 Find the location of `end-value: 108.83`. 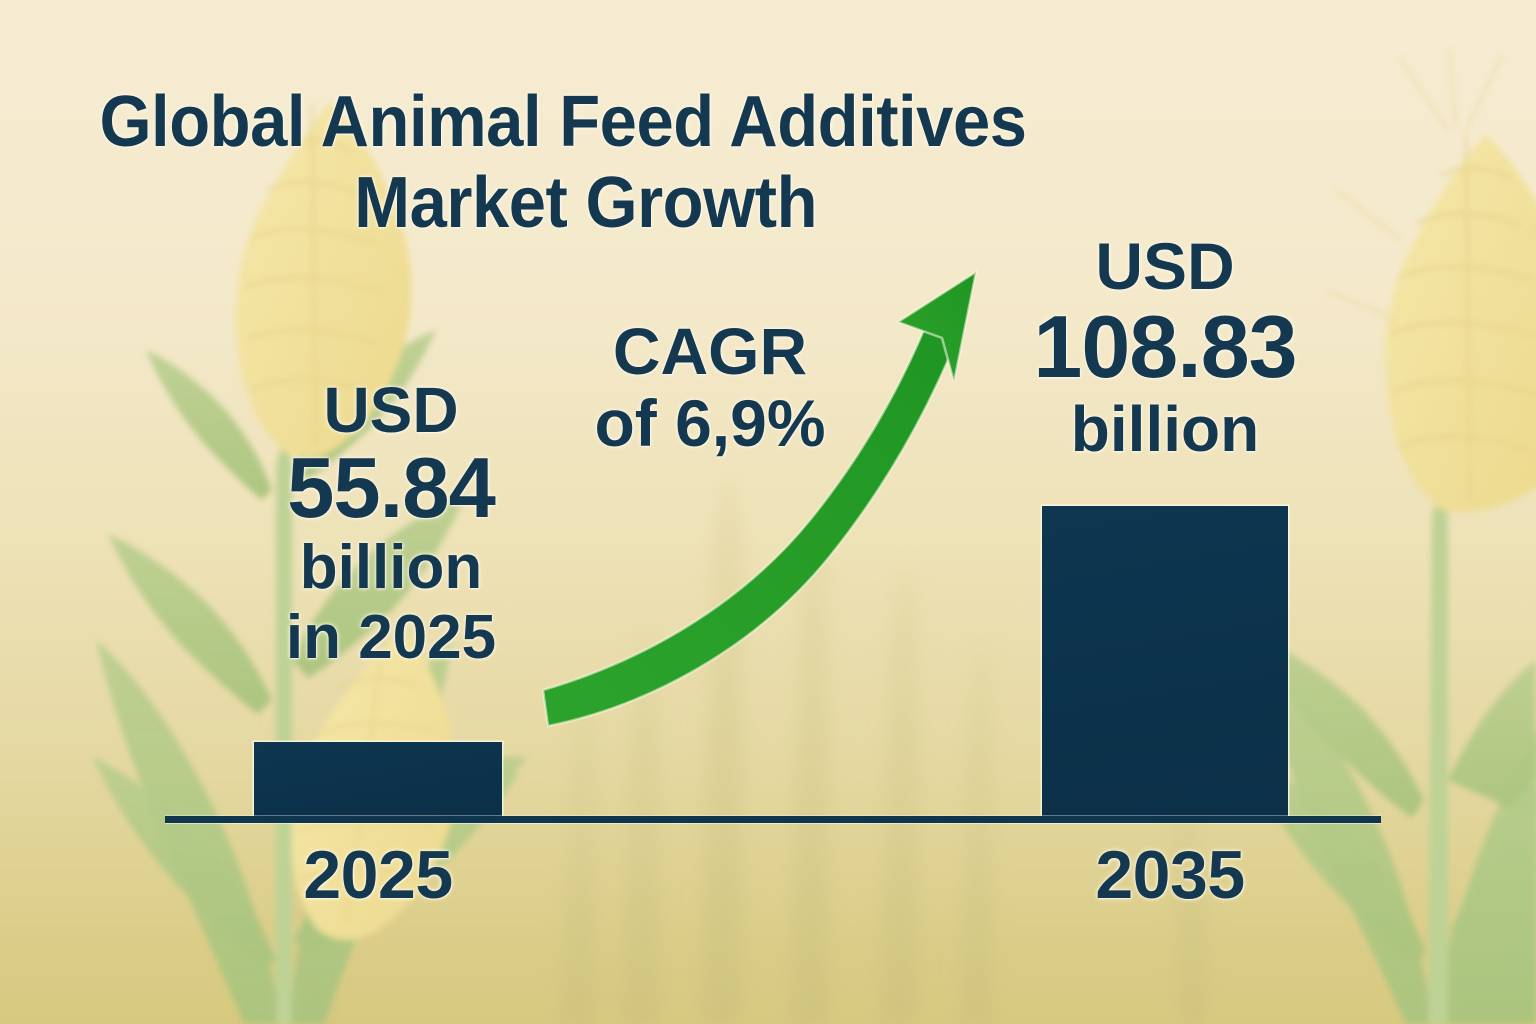

end-value: 108.83 is located at coordinates (1165, 346).